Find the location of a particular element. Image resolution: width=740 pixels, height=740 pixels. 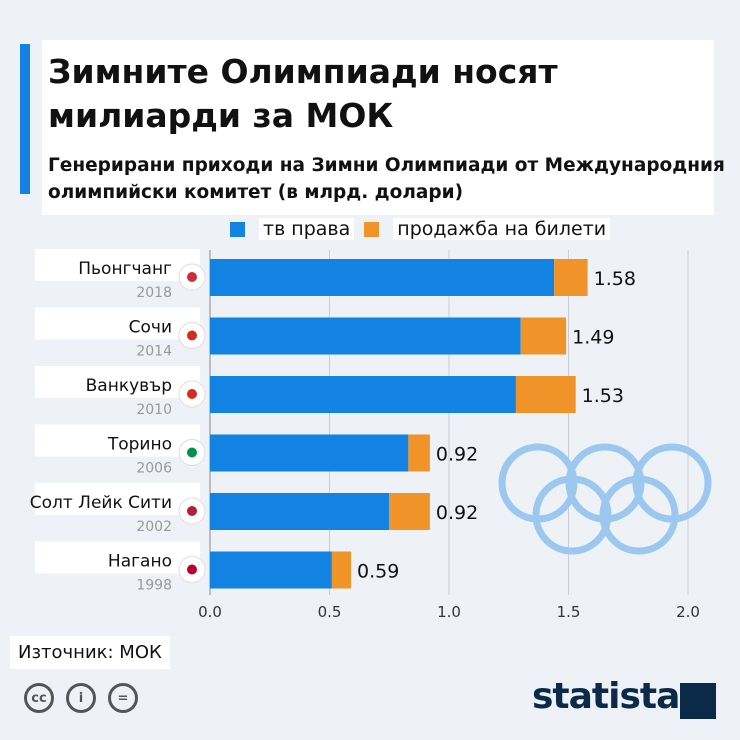

legend: тв права продажба на билети is located at coordinates (425, 229).